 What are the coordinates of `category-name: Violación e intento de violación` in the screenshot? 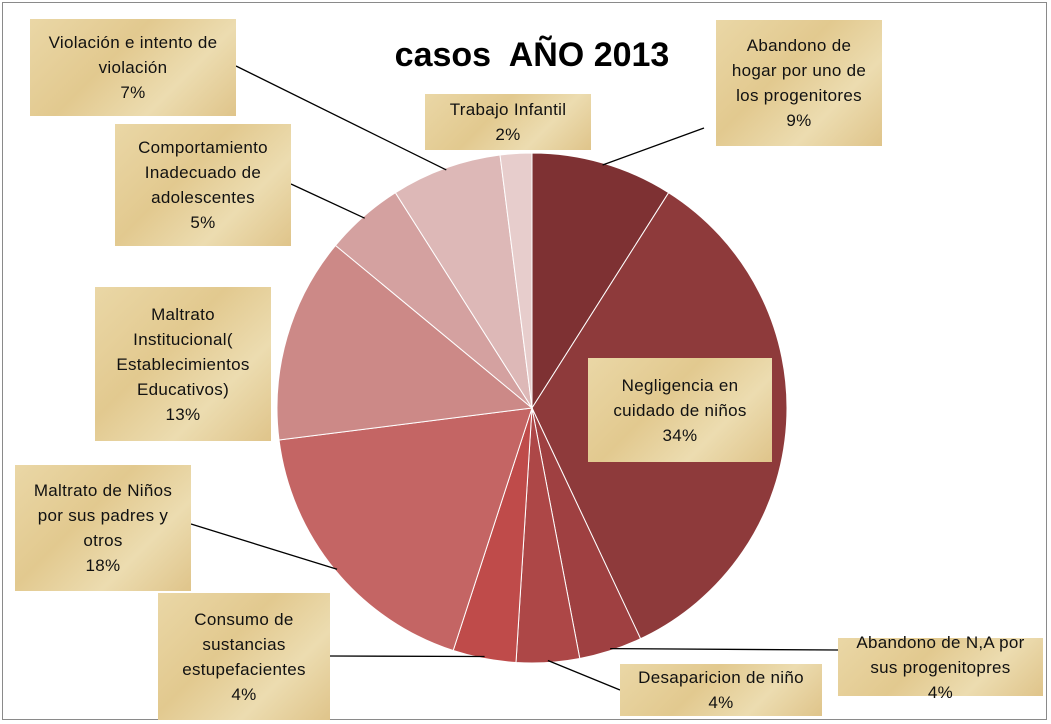 It's located at (133, 55).